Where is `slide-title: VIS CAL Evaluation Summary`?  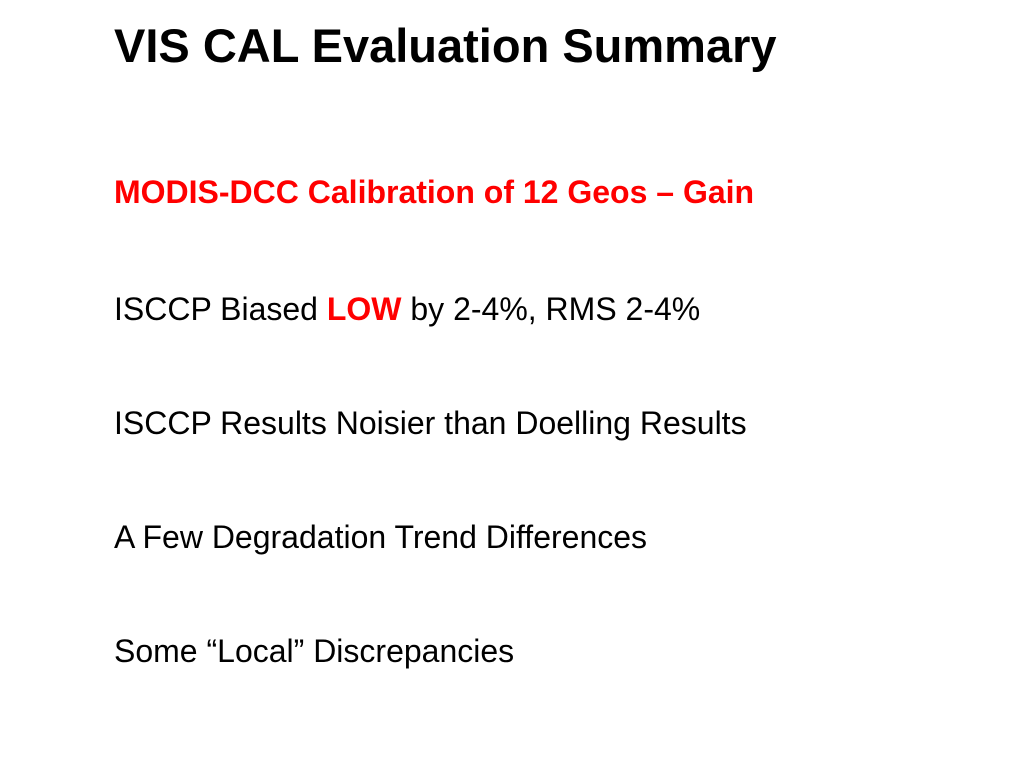 slide-title: VIS CAL Evaluation Summary is located at coordinates (445, 45).